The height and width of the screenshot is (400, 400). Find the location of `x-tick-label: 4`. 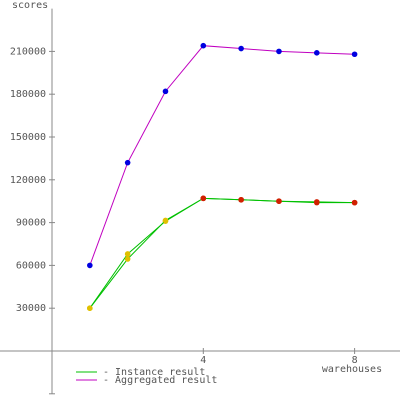

x-tick-label: 4 is located at coordinates (203, 360).